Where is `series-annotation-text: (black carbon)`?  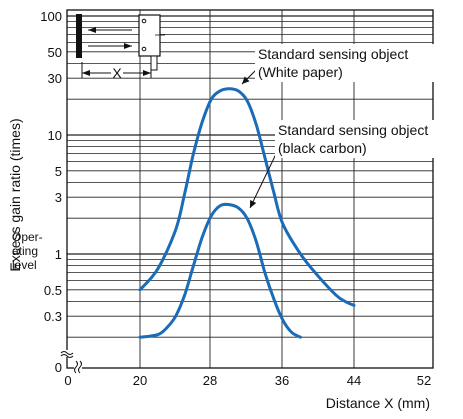 series-annotation-text: (black carbon) is located at coordinates (322, 148).